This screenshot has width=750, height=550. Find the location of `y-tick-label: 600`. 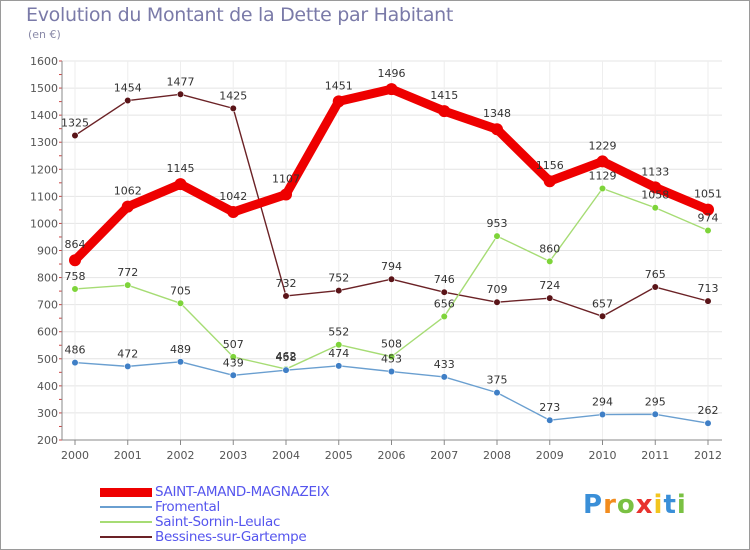

y-tick-label: 600 is located at coordinates (47, 332).